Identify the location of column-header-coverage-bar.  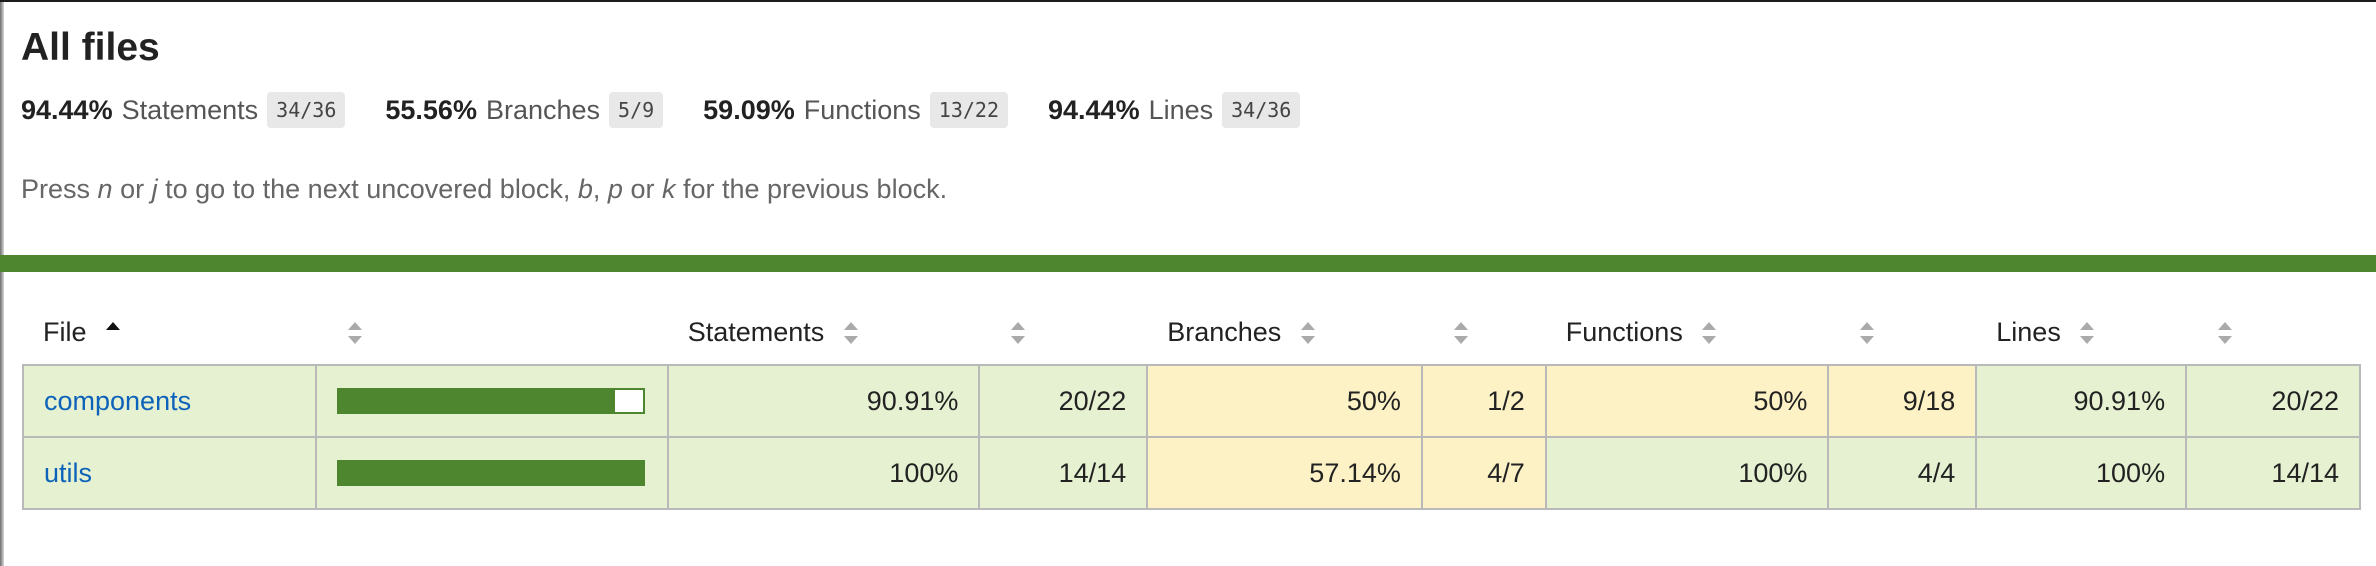
(492, 332).